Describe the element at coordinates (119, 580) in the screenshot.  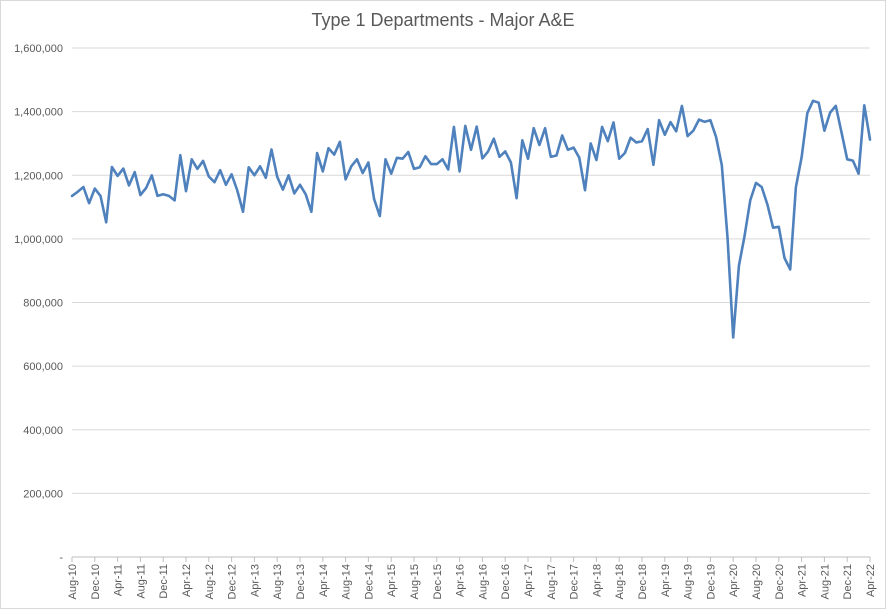
I see `x-tick-label: Apr-11` at that location.